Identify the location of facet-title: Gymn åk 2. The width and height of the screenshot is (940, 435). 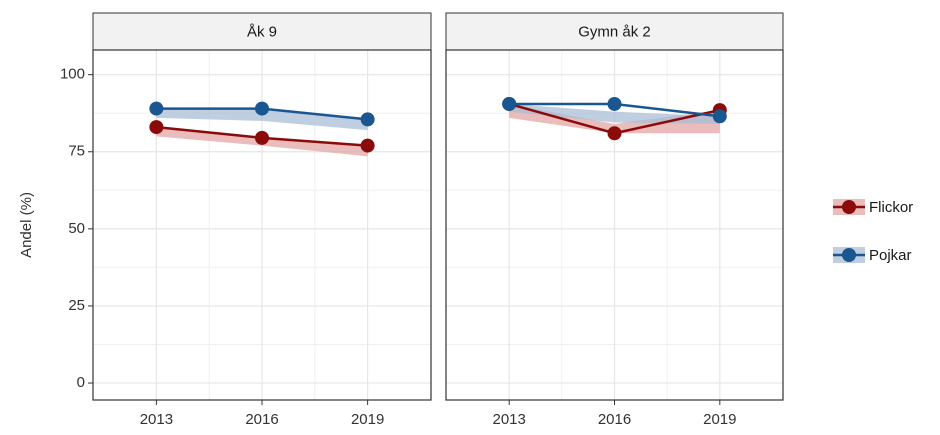
(614, 31).